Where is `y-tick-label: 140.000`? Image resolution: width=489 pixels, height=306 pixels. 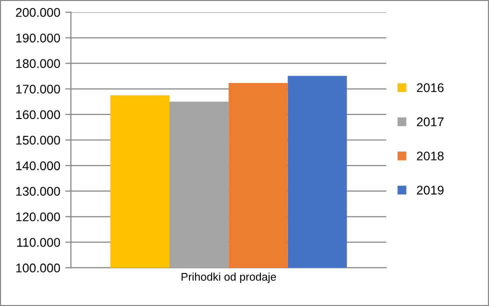
y-tick-label: 140.000 is located at coordinates (38, 165).